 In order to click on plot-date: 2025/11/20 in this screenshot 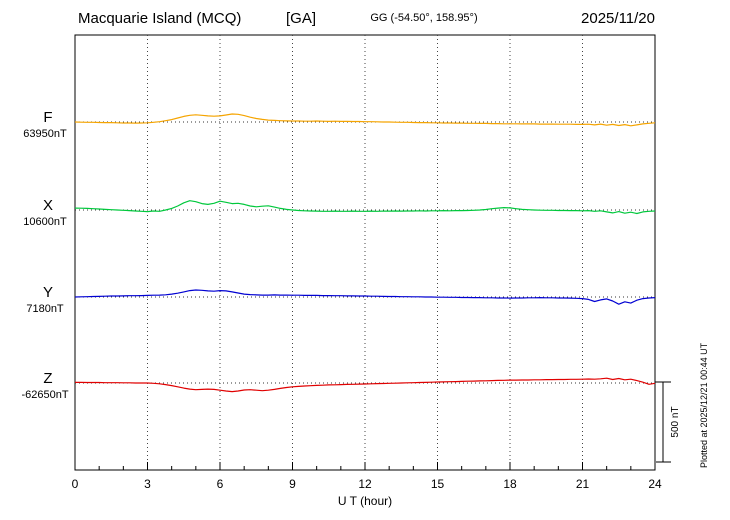, I will do `click(618, 18)`.